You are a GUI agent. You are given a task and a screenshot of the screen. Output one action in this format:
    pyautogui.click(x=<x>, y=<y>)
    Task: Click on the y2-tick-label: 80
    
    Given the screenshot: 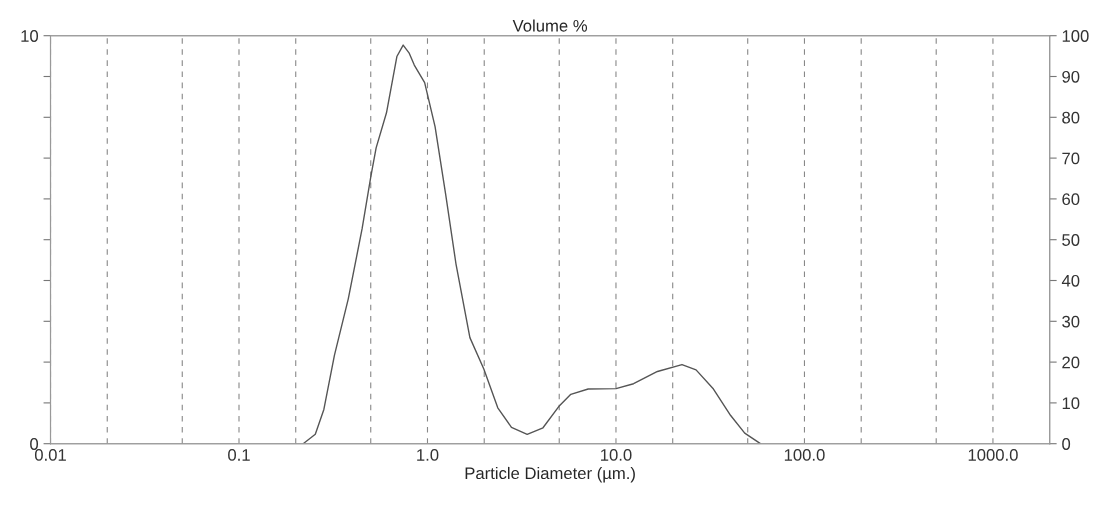 What is the action you would take?
    pyautogui.click(x=1071, y=117)
    